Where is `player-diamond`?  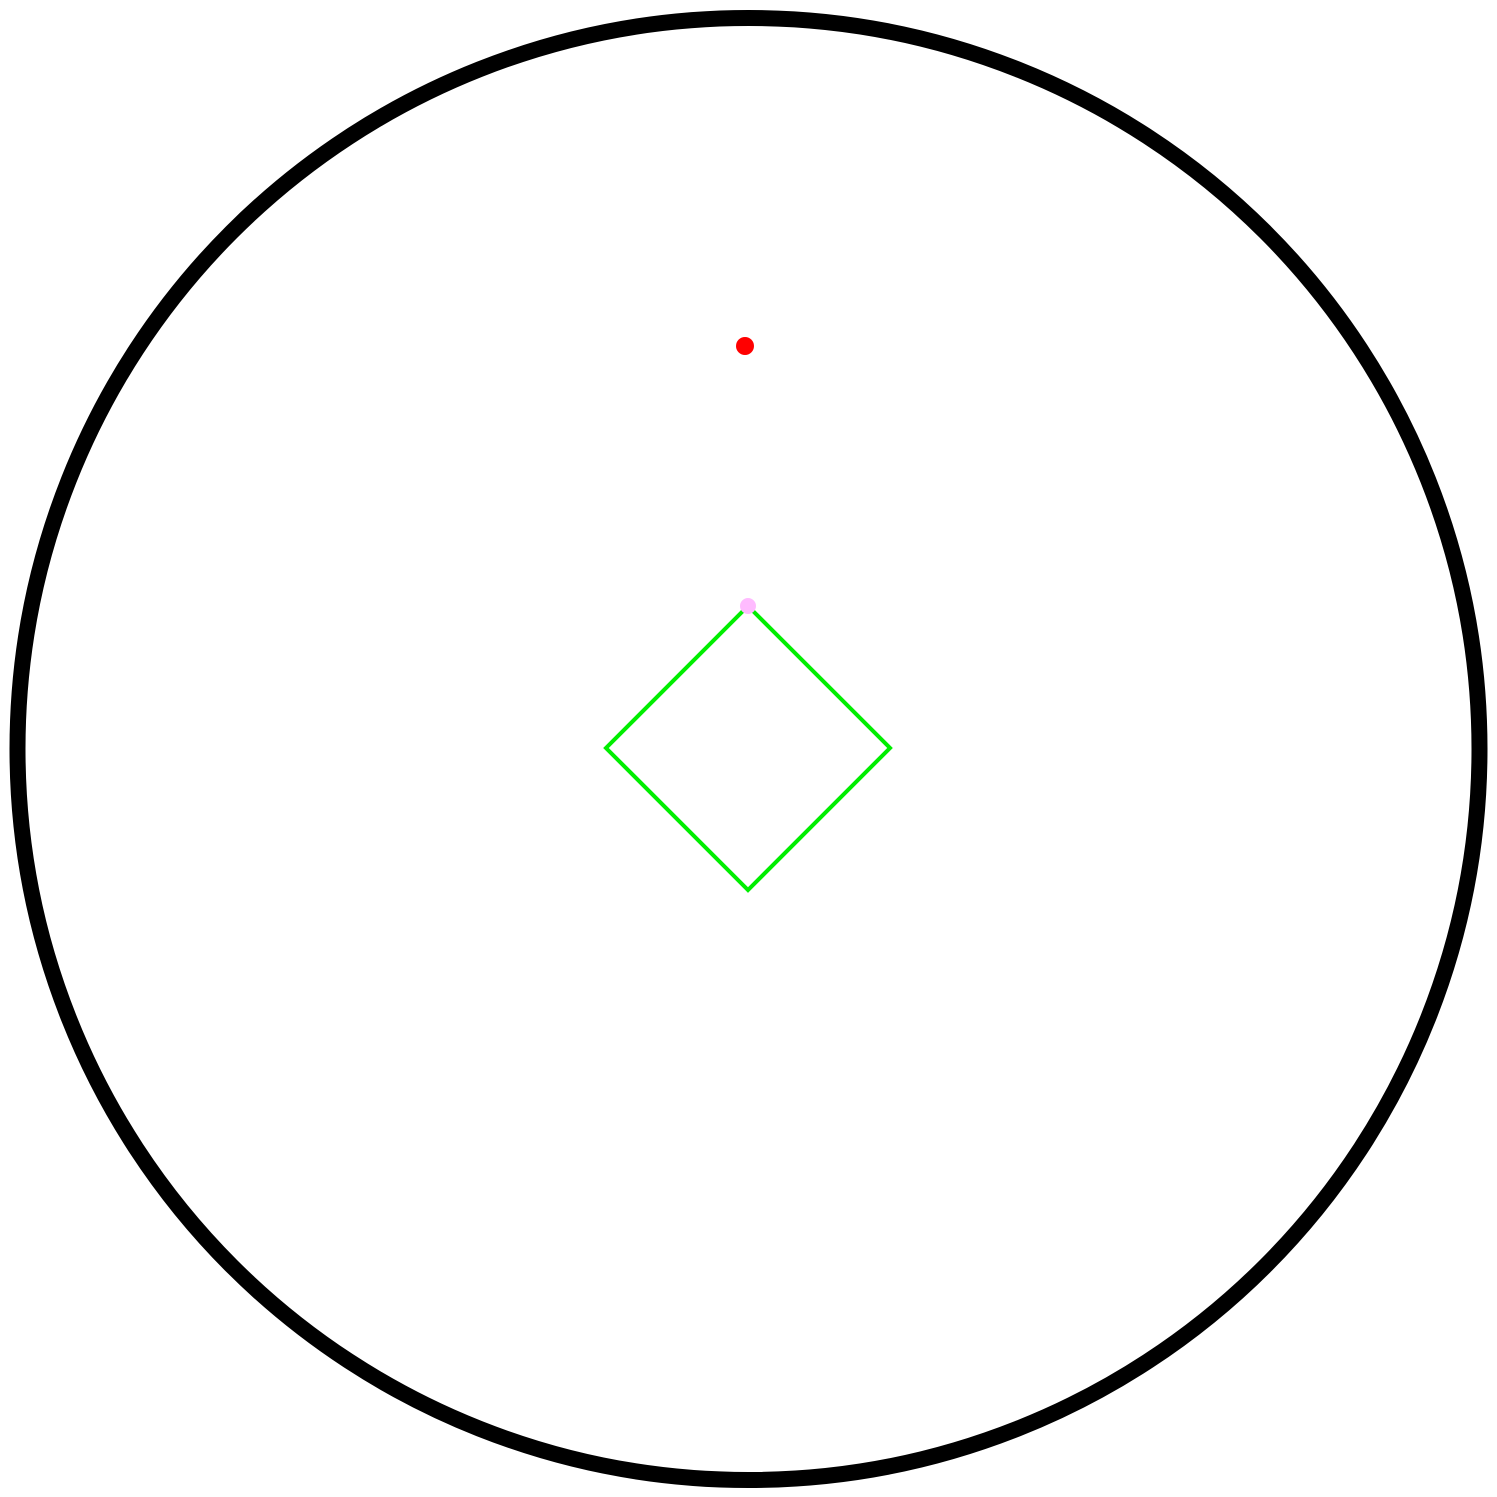
player-diamond is located at coordinates (748, 748).